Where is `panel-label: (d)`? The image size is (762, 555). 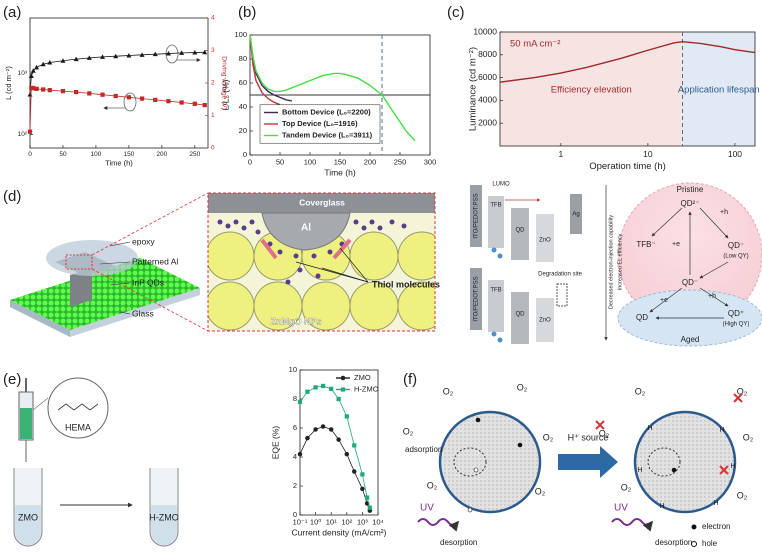 panel-label: (d) is located at coordinates (12, 196).